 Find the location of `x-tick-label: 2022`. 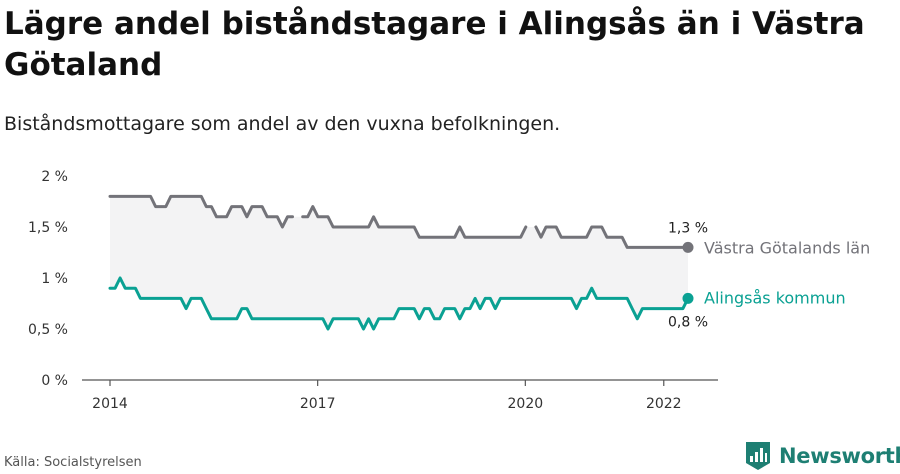

x-tick-label: 2022 is located at coordinates (664, 404).